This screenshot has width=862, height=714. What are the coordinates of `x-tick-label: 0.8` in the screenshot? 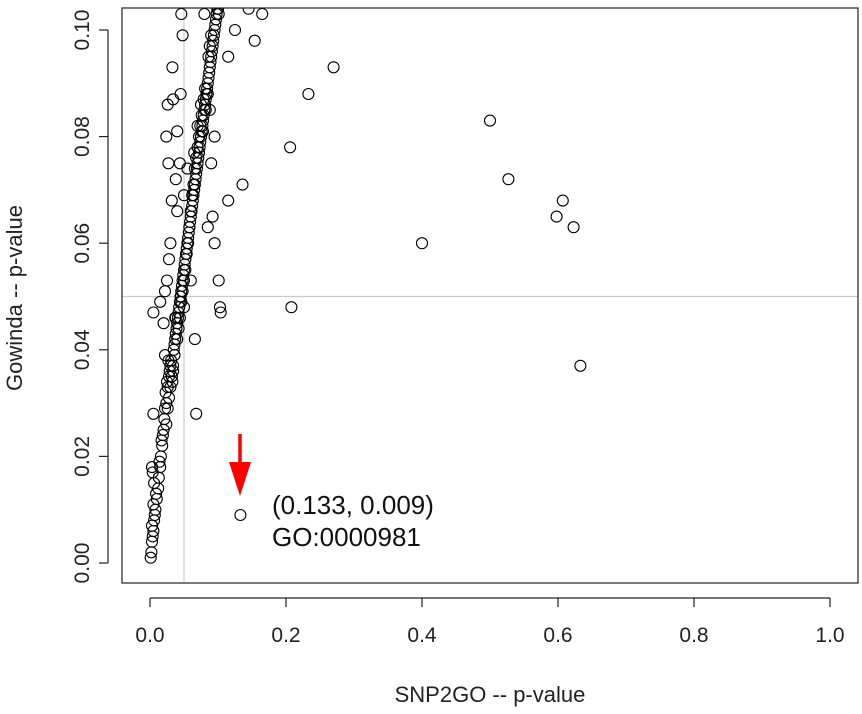 It's located at (693, 635).